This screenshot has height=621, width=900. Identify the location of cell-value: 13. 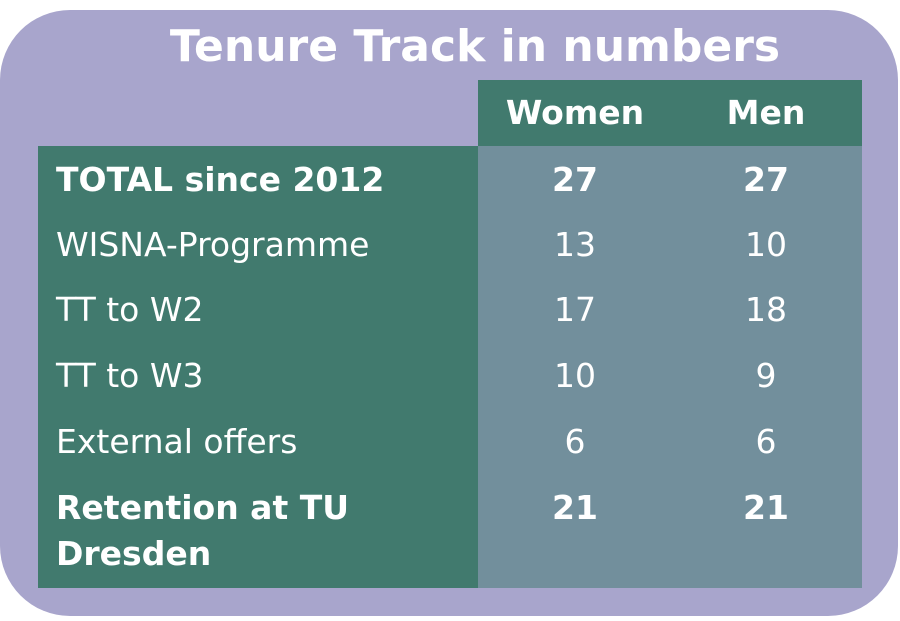
(575, 244).